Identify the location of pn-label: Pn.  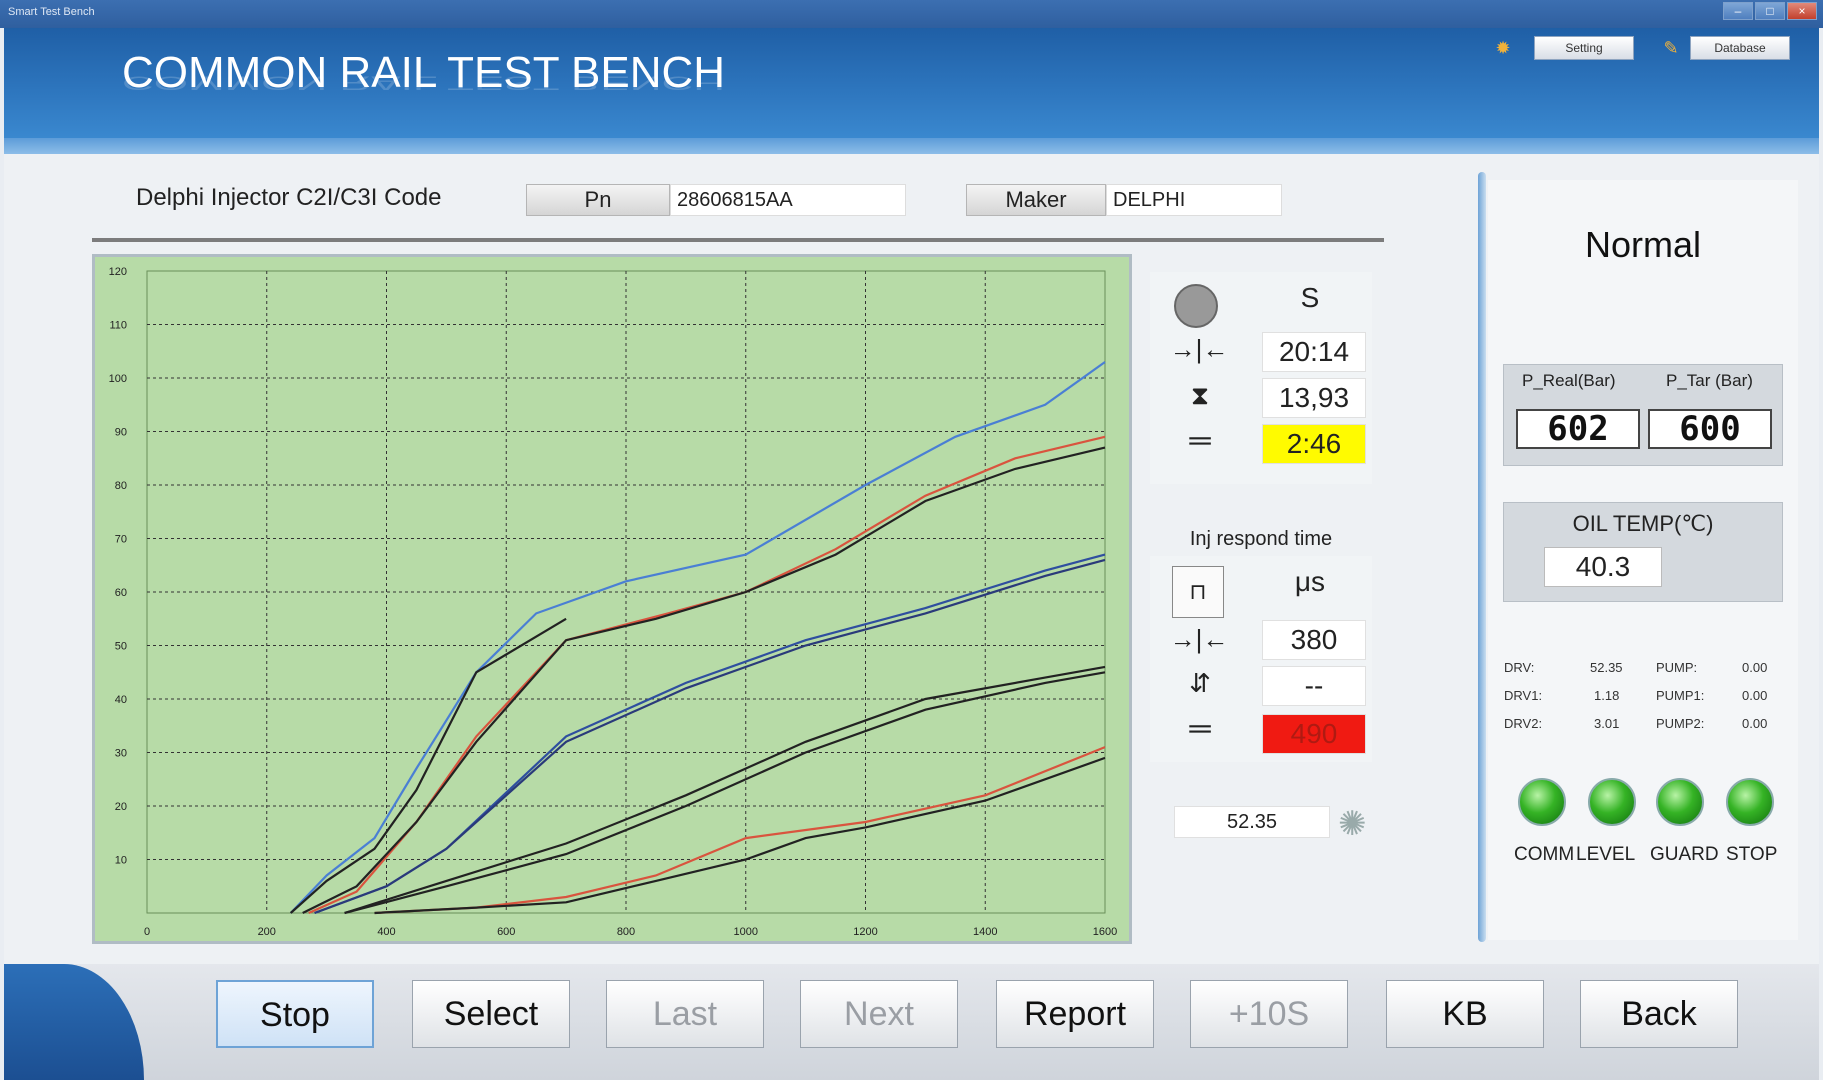
(598, 200).